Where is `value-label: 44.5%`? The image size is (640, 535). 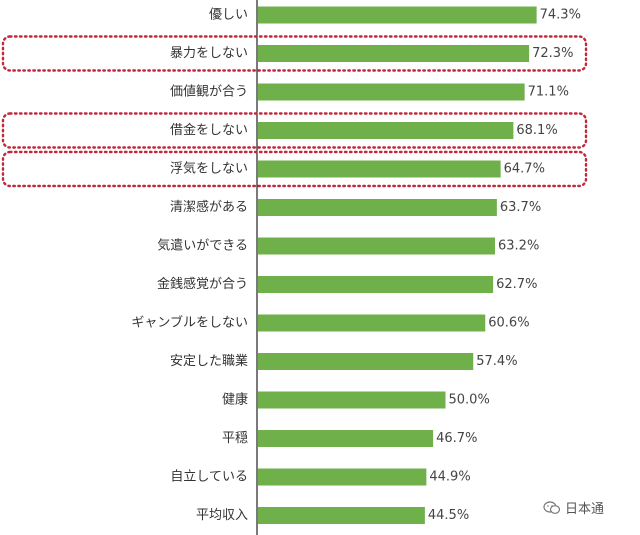 value-label: 44.5% is located at coordinates (448, 515).